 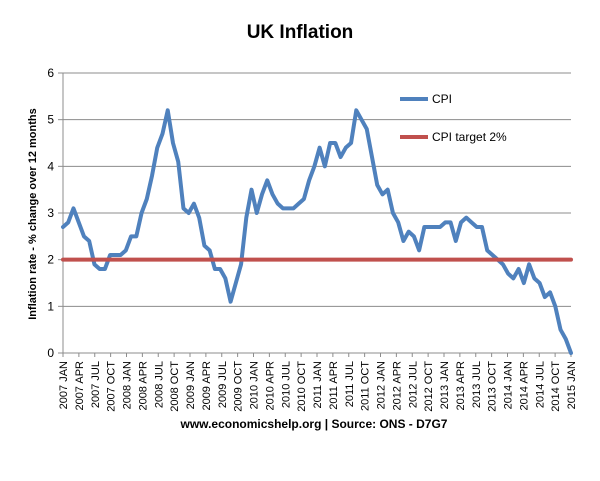 What do you see at coordinates (80, 386) in the screenshot?
I see `x-tick-label: 2007 APR` at bounding box center [80, 386].